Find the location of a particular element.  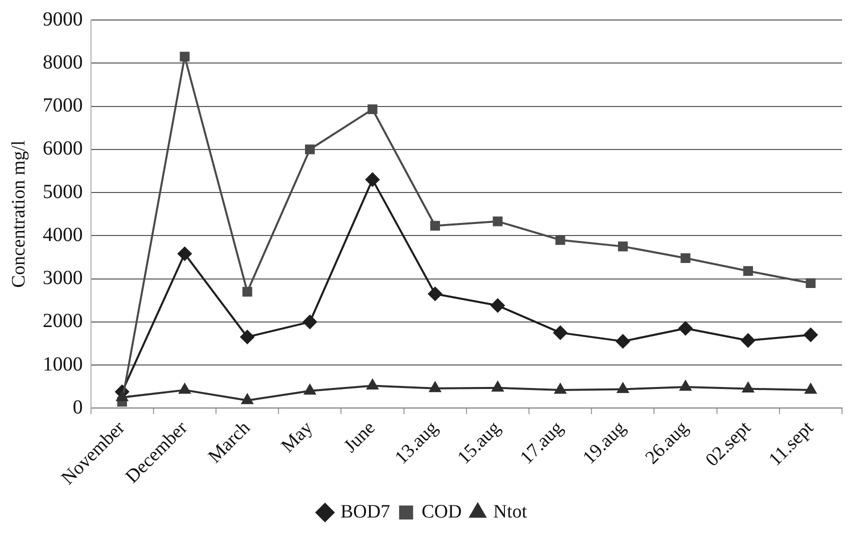

x-tick-label: June is located at coordinates (360, 437).